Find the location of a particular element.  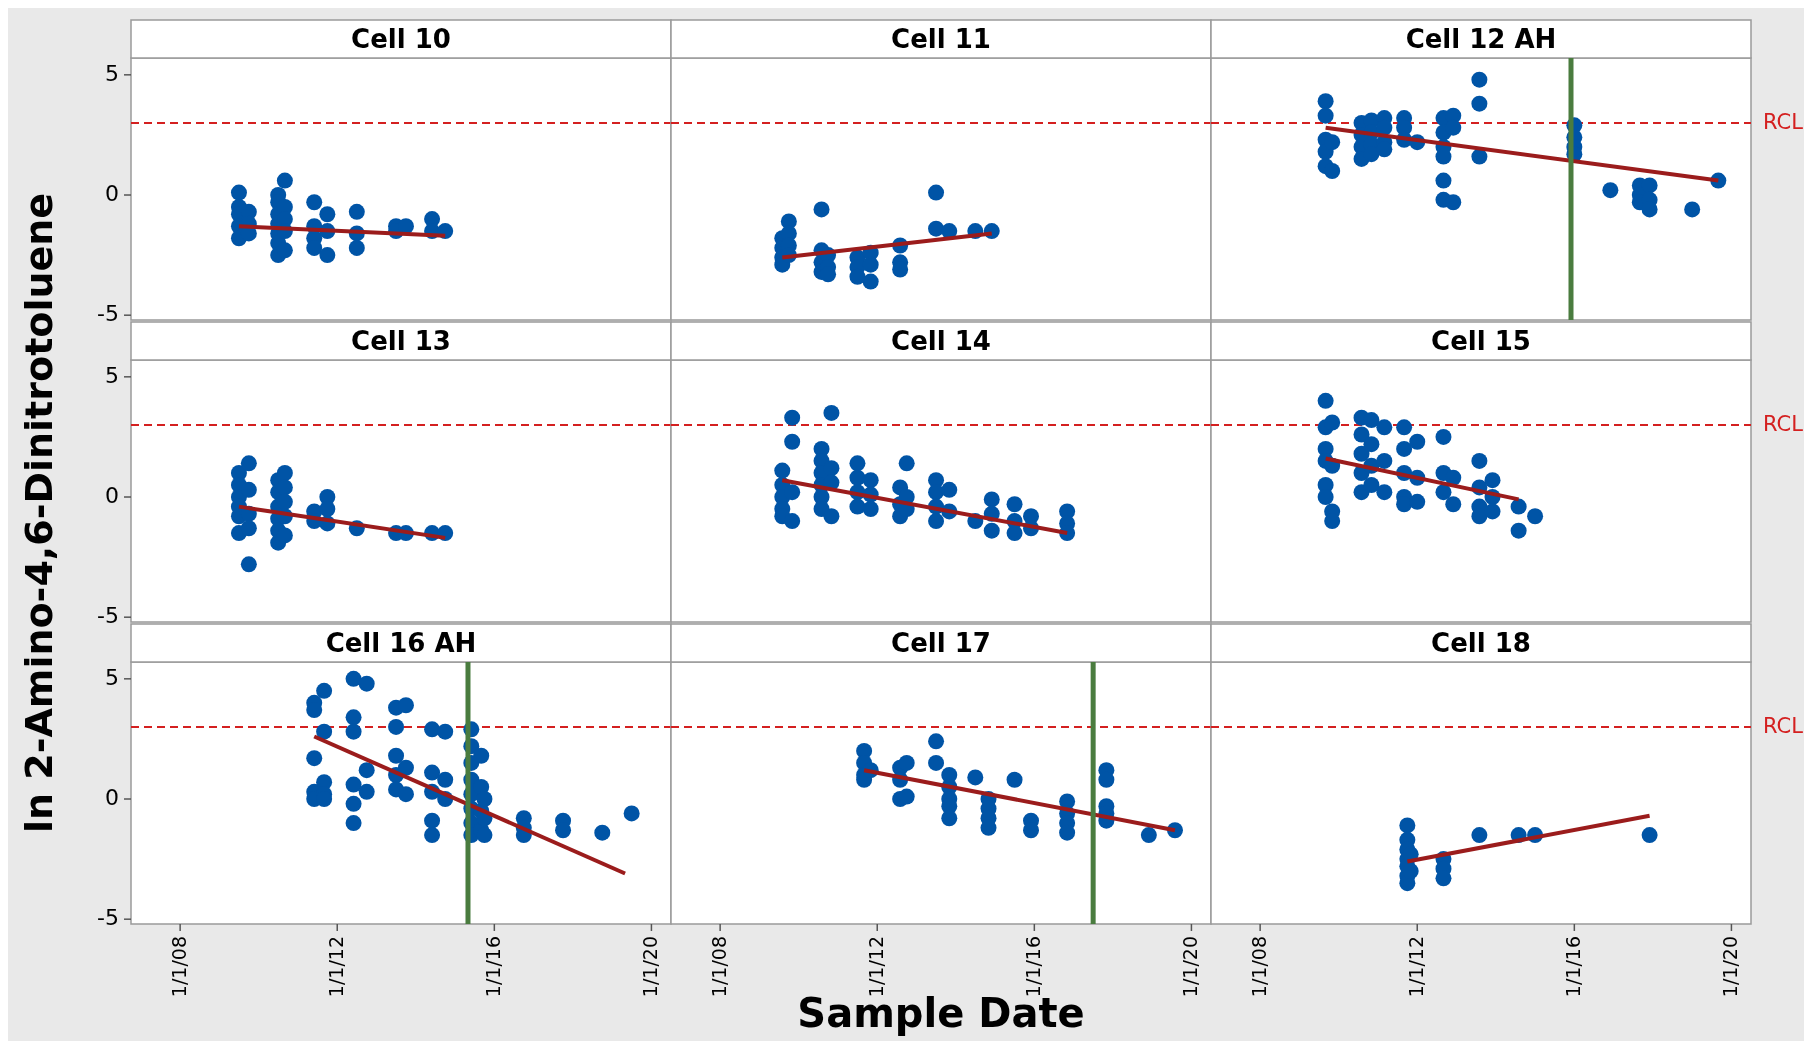

chart-title: Cell 16 AH is located at coordinates (401, 642).